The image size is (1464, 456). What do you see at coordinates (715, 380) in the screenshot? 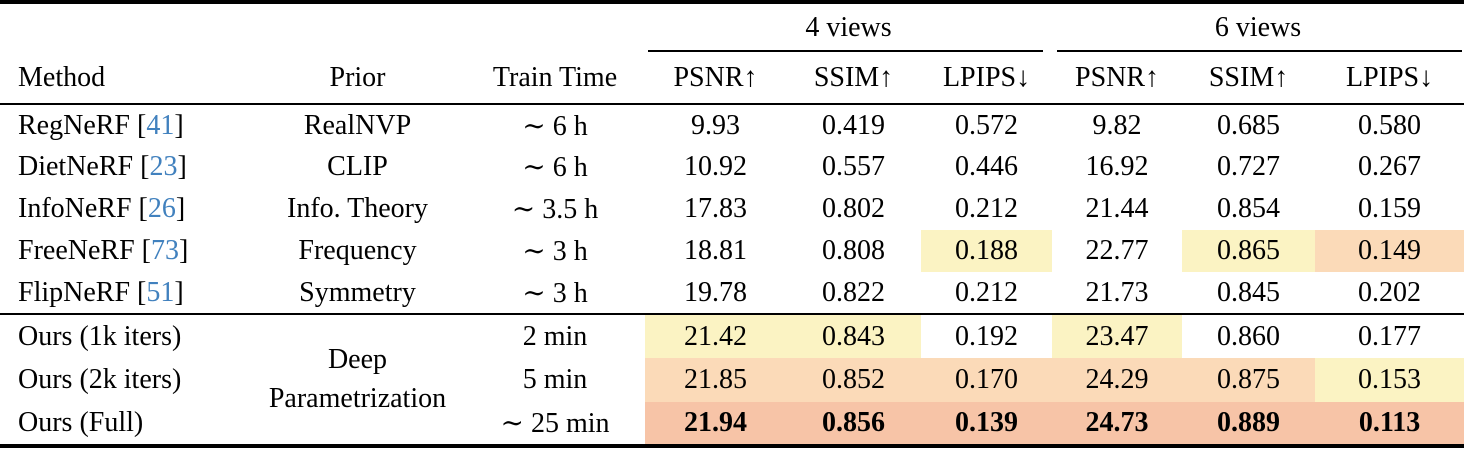
I see `metric-cell-psnr4: 21.85` at bounding box center [715, 380].